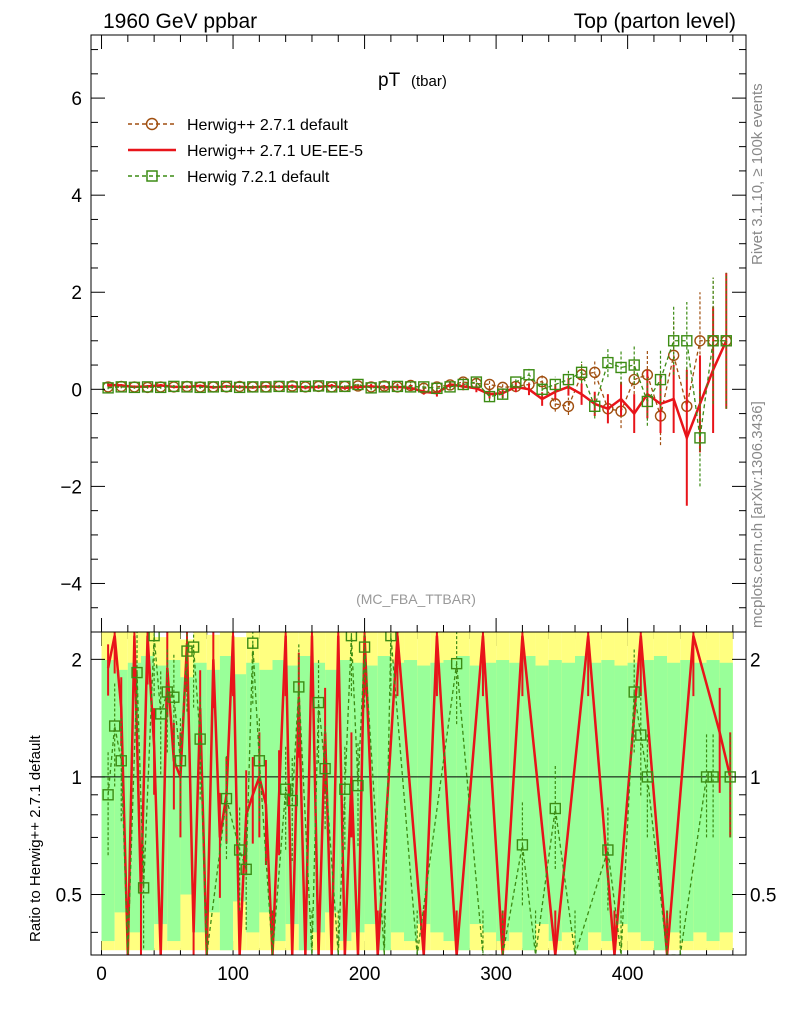  Describe the element at coordinates (152, 124) in the screenshot. I see `legend-marker-circle` at that location.